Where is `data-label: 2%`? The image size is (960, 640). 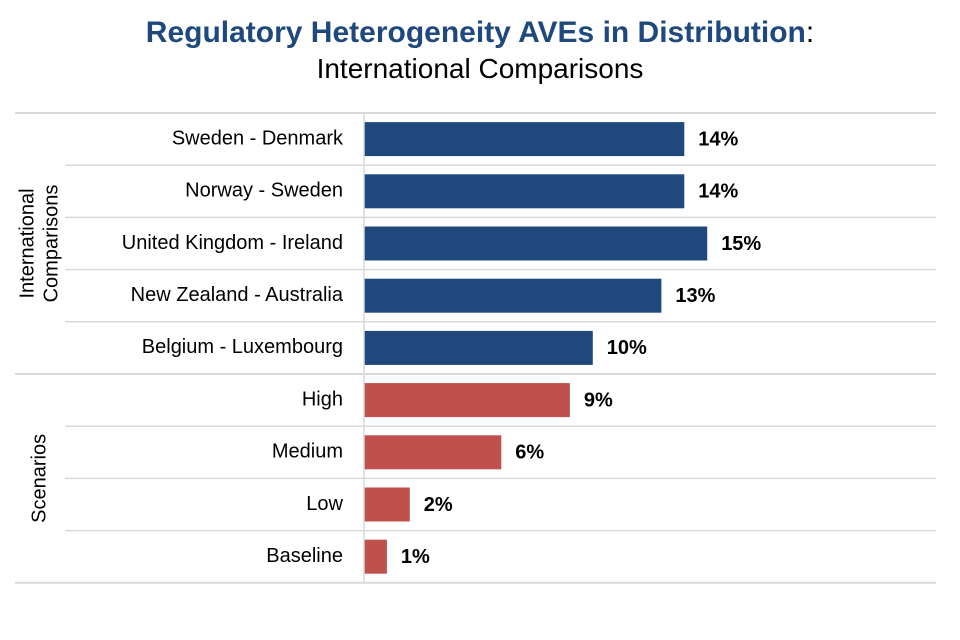
data-label: 2% is located at coordinates (438, 505).